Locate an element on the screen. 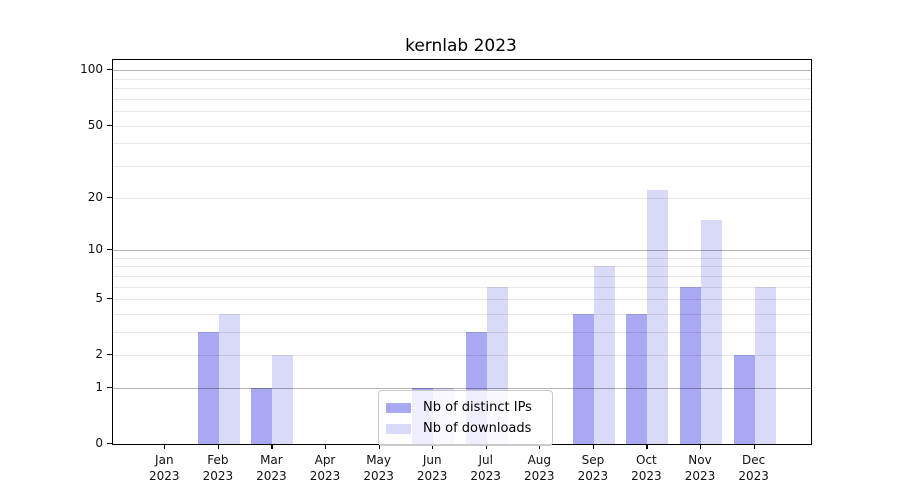 The image size is (900, 500). x-tick-label-jul: Jul 2023 is located at coordinates (486, 468).